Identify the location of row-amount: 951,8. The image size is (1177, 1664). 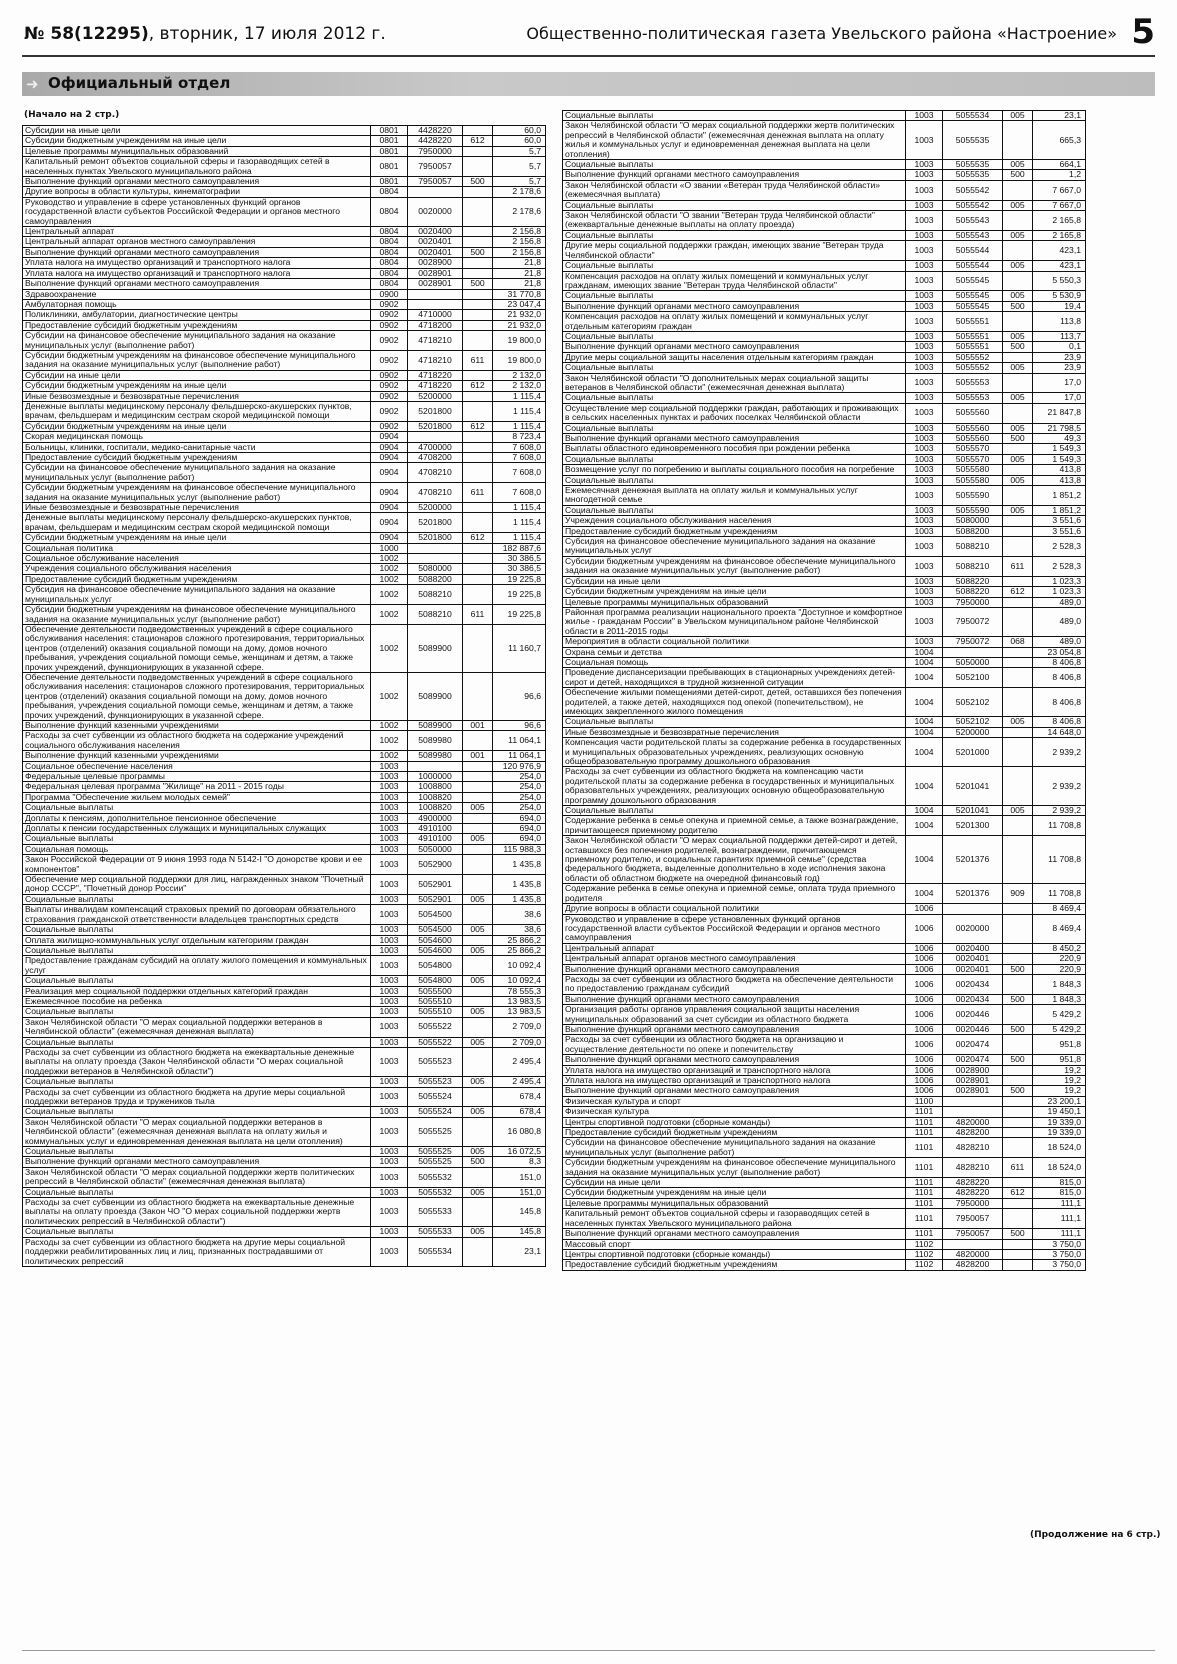
(1059, 1045).